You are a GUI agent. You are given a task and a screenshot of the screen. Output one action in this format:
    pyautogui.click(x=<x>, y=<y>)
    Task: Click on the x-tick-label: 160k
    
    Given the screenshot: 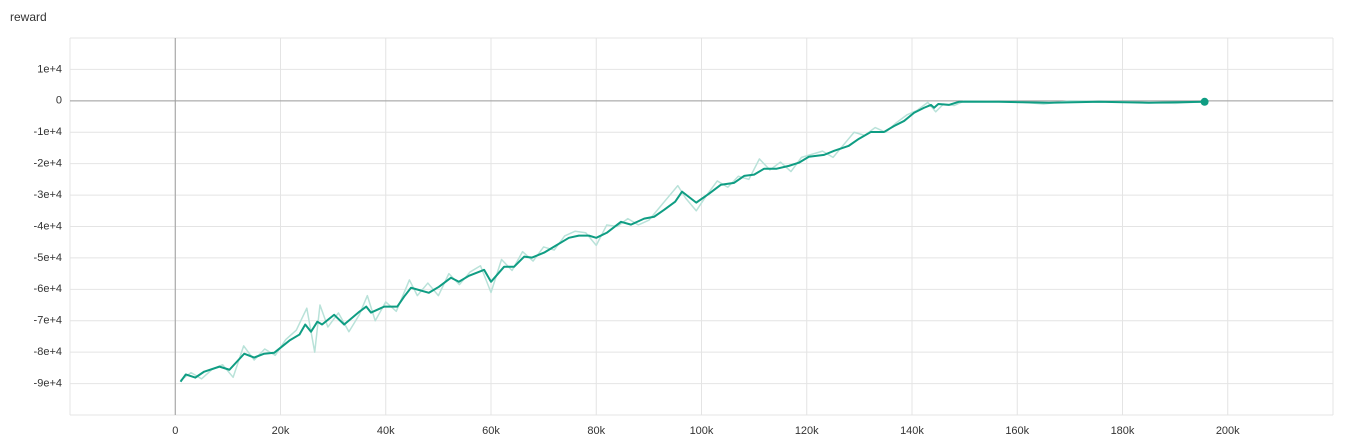 What is the action you would take?
    pyautogui.click(x=1017, y=431)
    